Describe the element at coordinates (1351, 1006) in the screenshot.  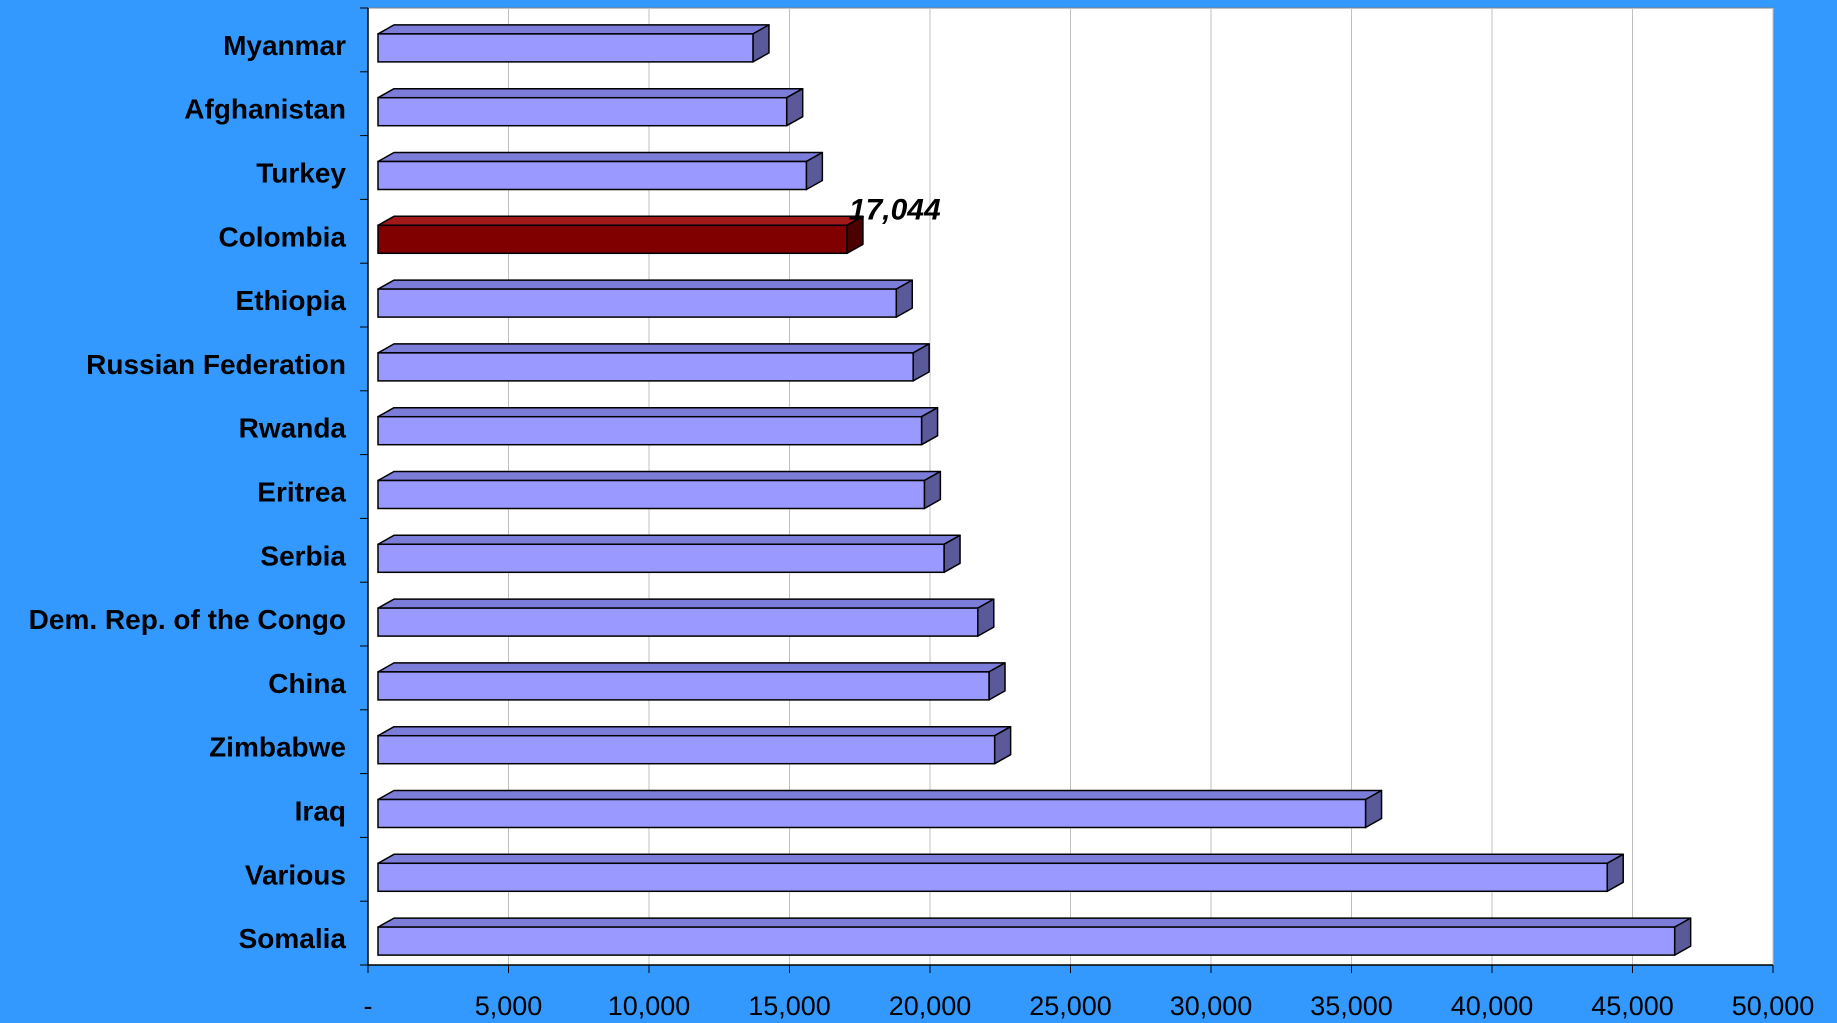
I see `x-tick-label: 35,000` at that location.